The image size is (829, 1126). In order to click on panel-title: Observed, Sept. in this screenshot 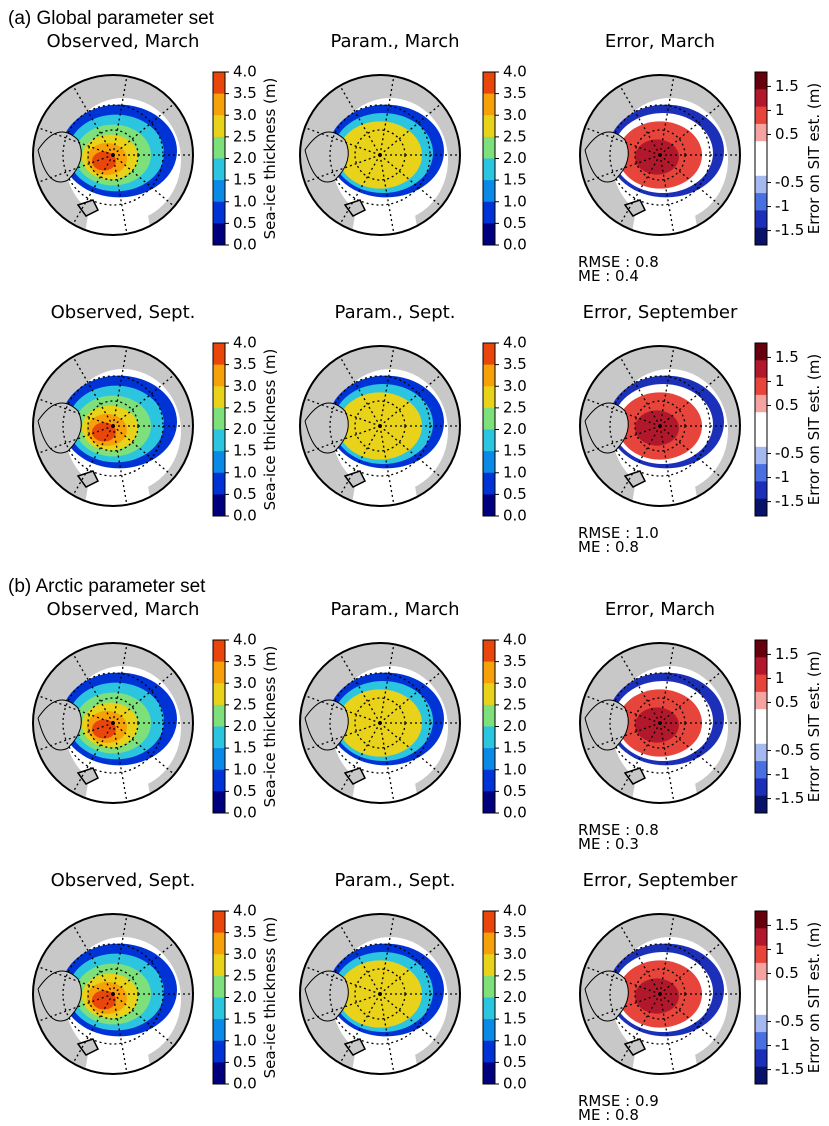, I will do `click(123, 312)`.